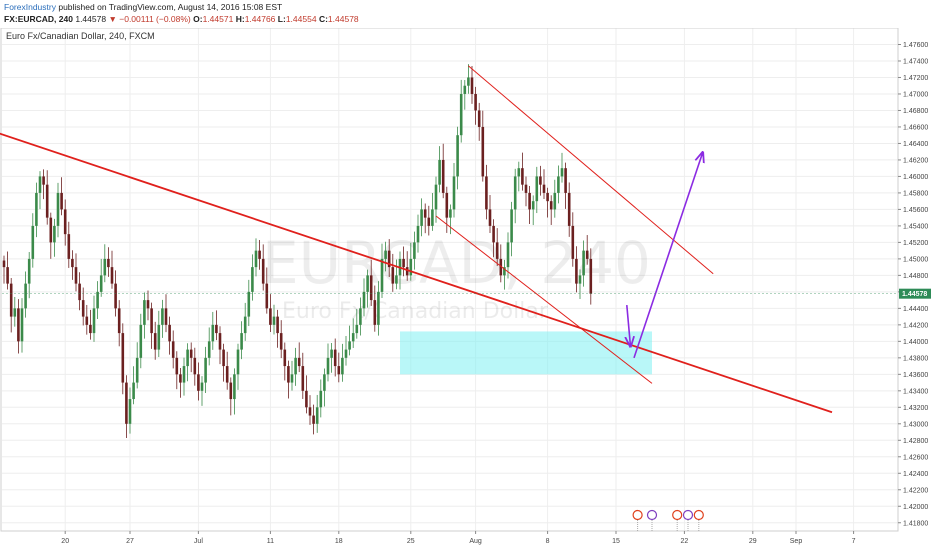 This screenshot has width=932, height=550. I want to click on x-tick-label: 11, so click(270, 541).